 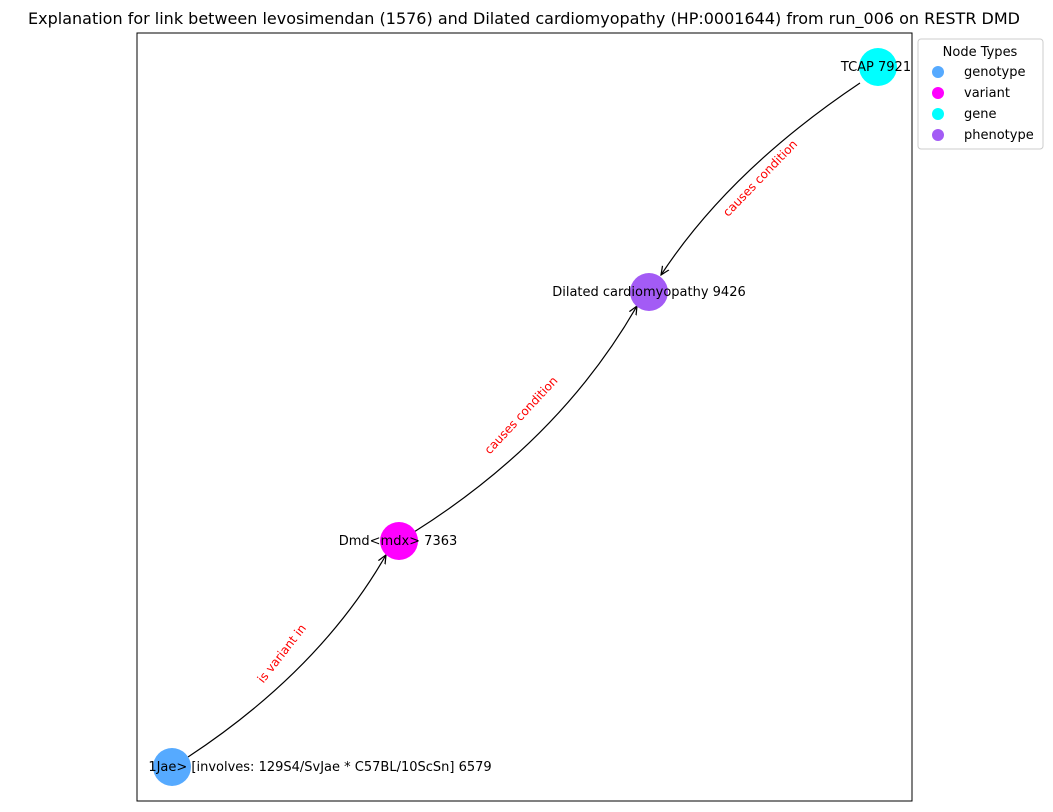 I want to click on edge-genotype-variant, so click(x=286, y=656).